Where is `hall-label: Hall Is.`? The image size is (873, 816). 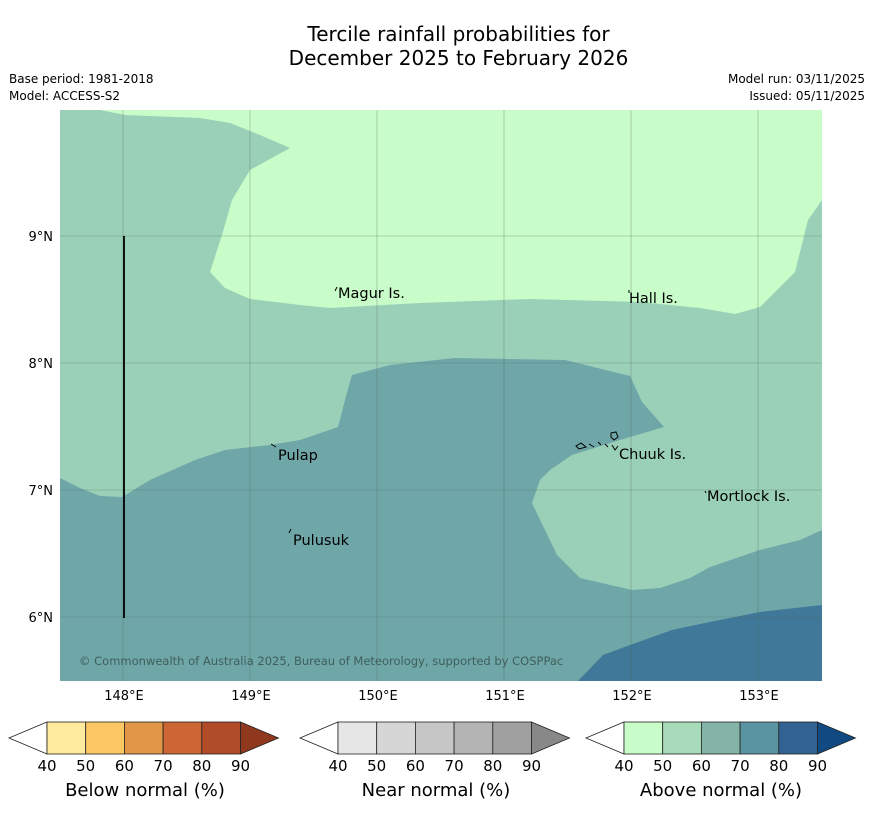 hall-label: Hall Is. is located at coordinates (653, 299).